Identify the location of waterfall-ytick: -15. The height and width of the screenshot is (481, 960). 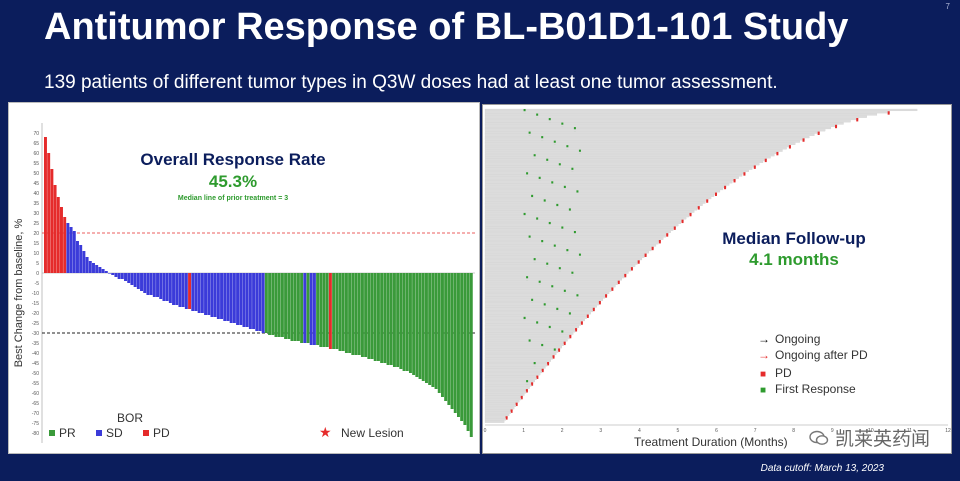
(35, 304).